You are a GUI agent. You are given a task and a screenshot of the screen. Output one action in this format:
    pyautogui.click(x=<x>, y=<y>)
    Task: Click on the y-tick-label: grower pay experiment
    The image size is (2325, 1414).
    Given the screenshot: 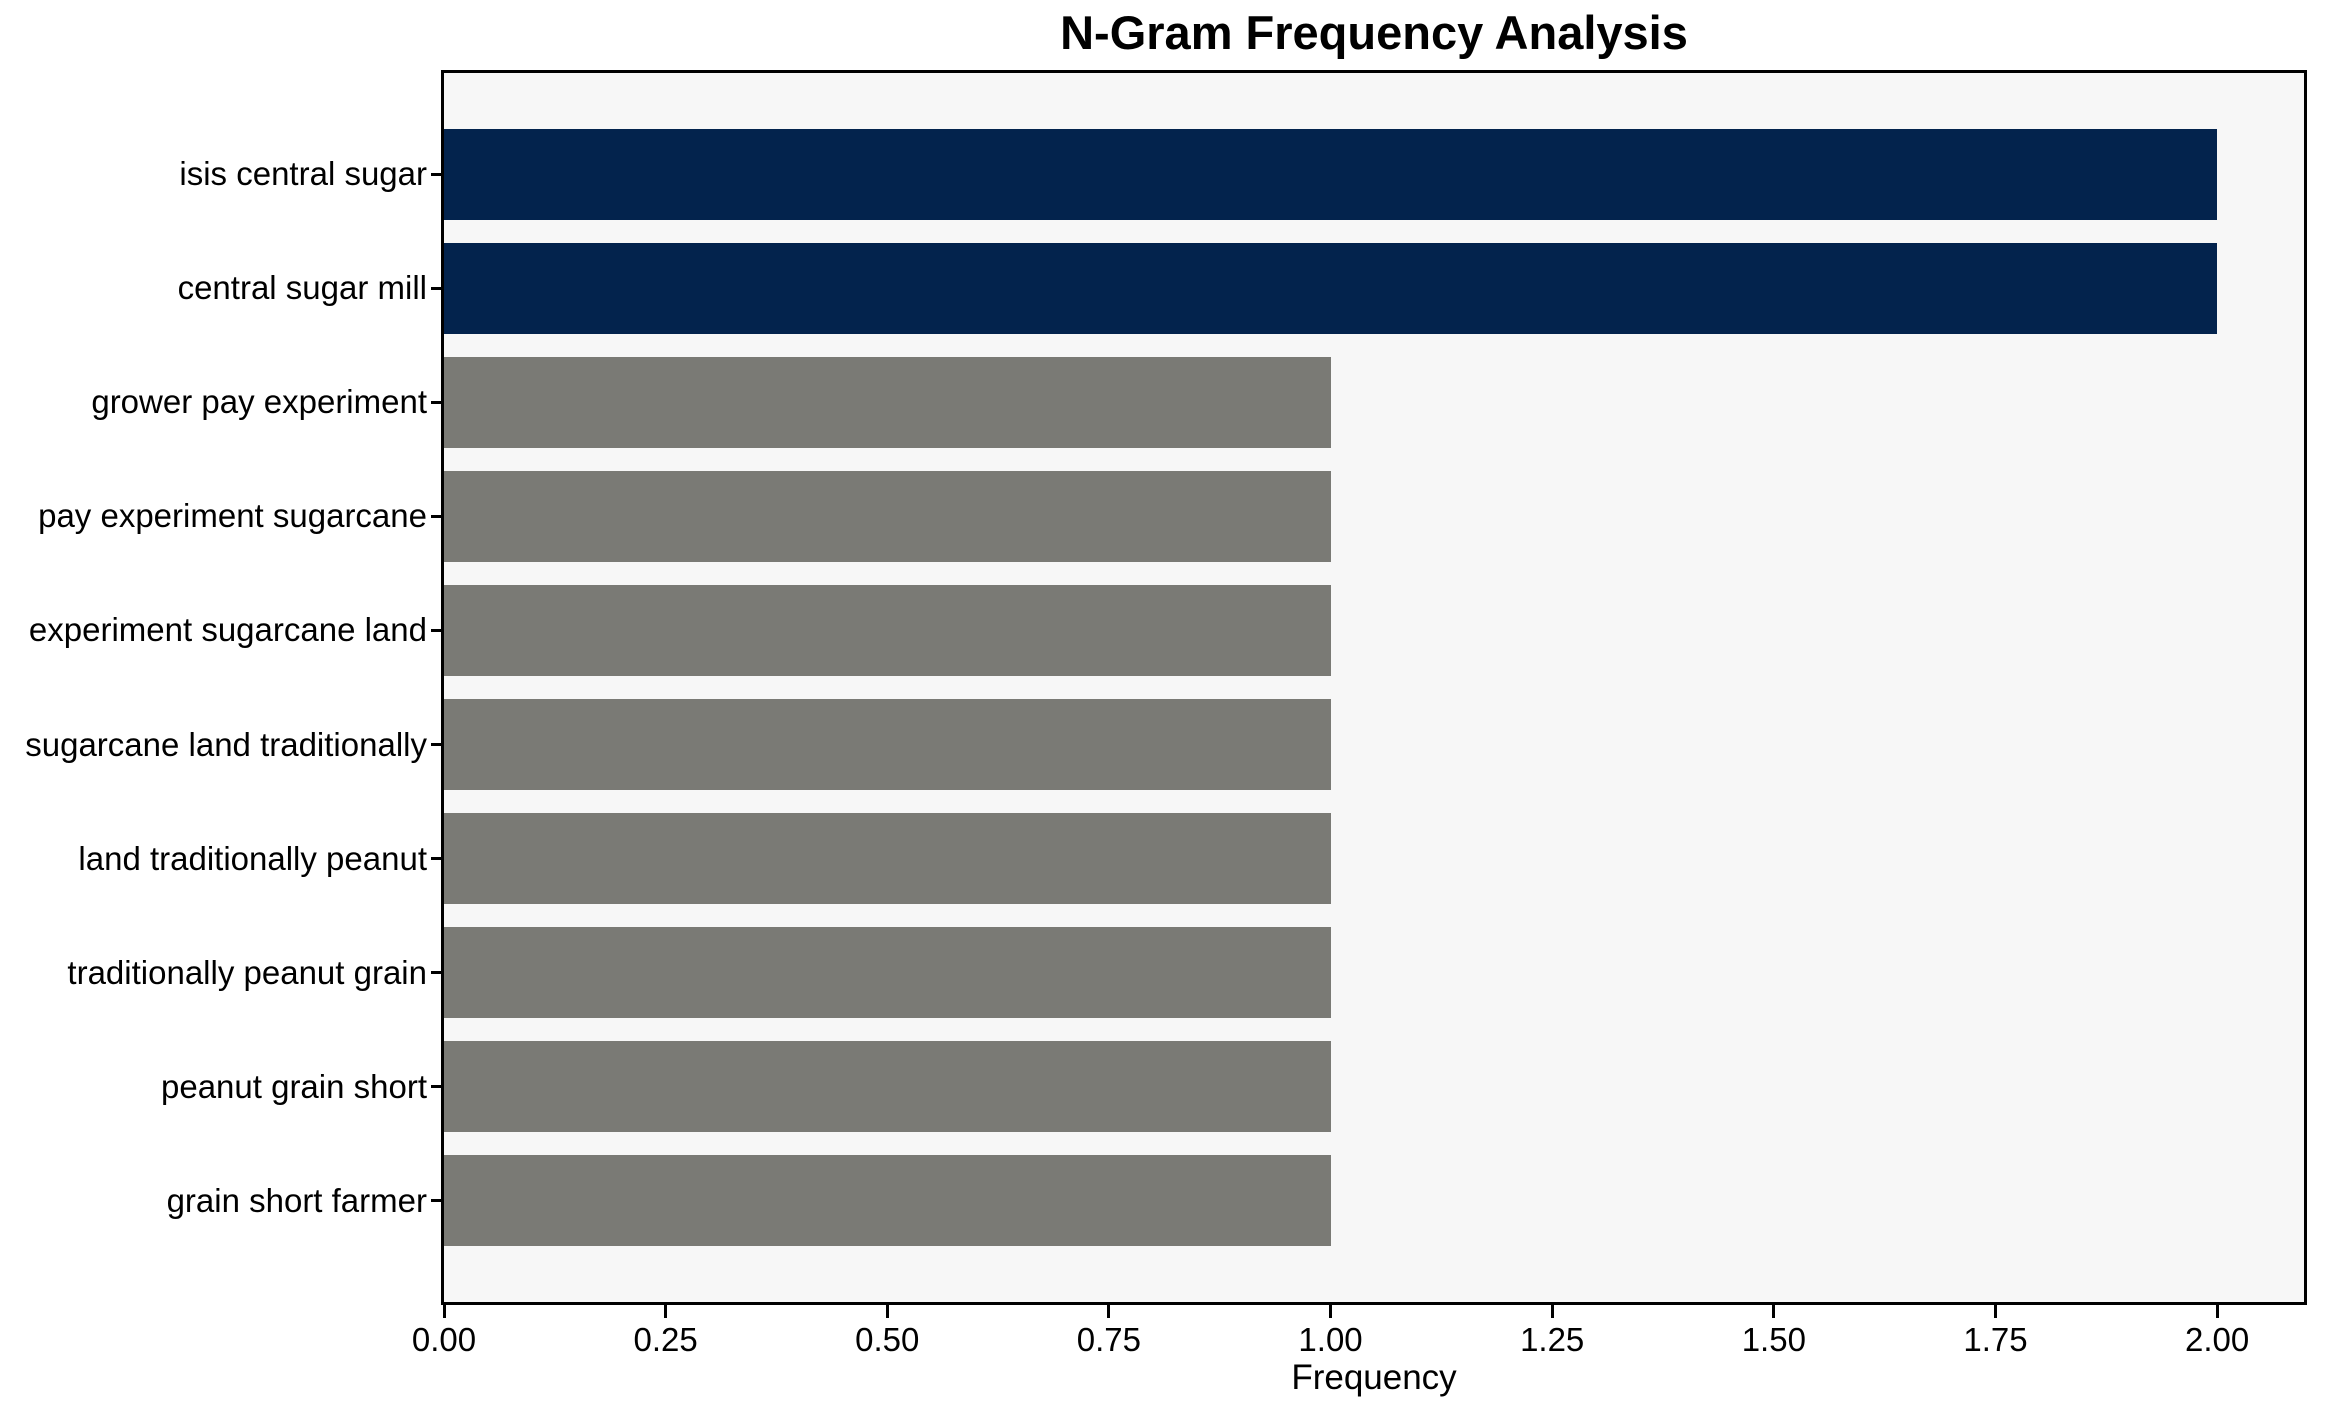 What is the action you would take?
    pyautogui.click(x=259, y=402)
    